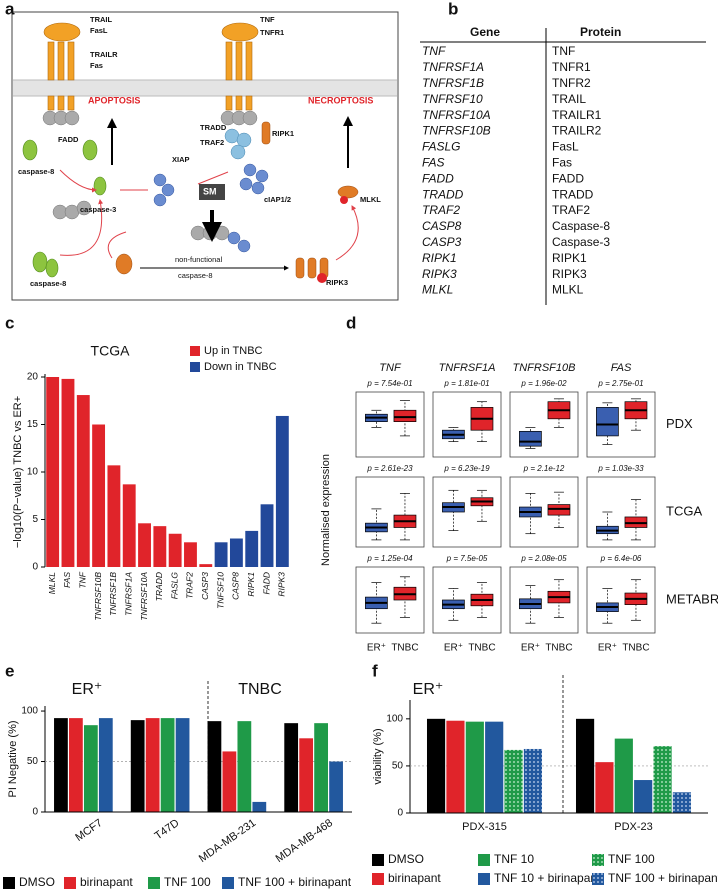 The height and width of the screenshot is (891, 718). I want to click on p-value: p = 2.75e-01, so click(620, 383).